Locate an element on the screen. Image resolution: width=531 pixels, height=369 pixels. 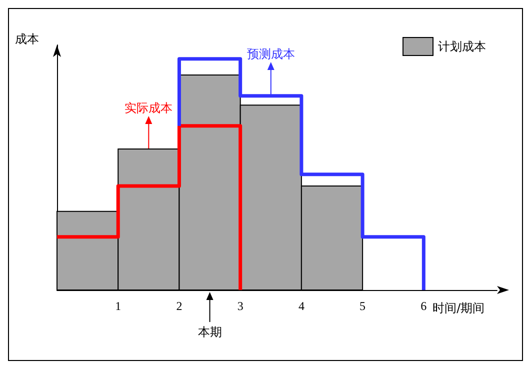
x-tick-label: 6 is located at coordinates (423, 306).